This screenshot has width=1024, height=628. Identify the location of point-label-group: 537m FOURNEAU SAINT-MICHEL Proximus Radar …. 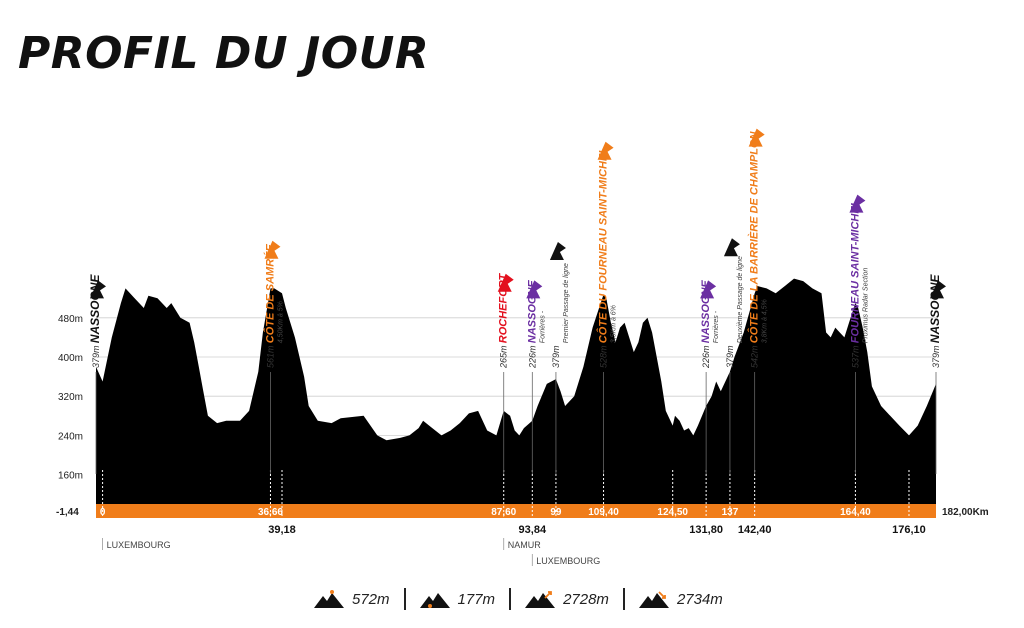
(859, 283).